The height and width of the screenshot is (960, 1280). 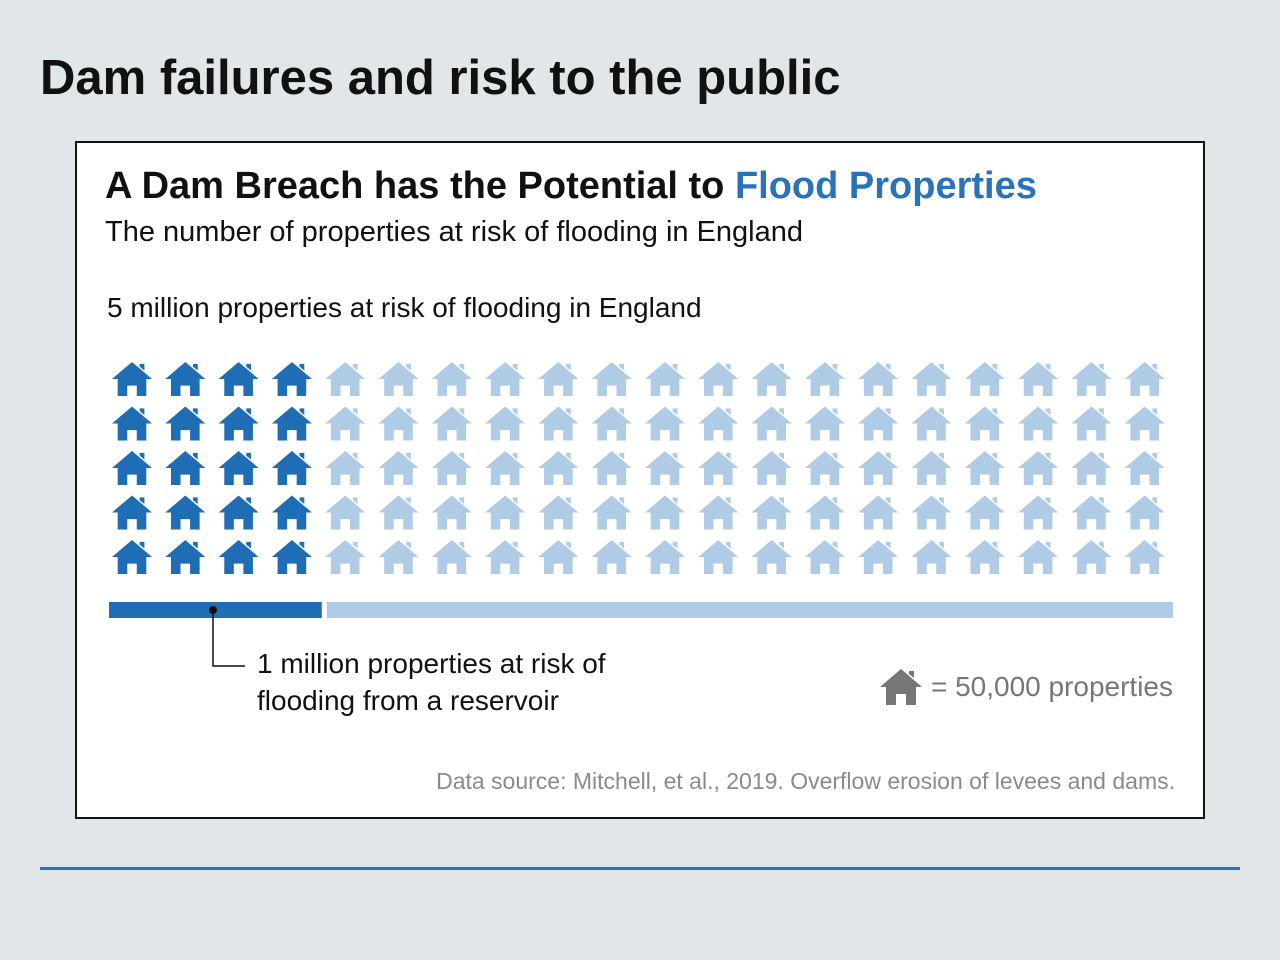 I want to click on legend: = 50,000 properties, so click(x=1026, y=687).